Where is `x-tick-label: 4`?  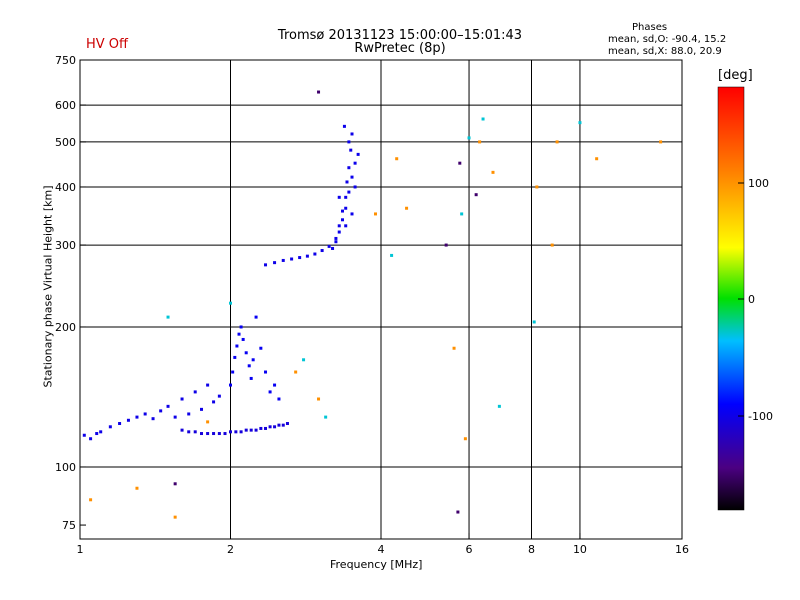
x-tick-label: 4 is located at coordinates (381, 549).